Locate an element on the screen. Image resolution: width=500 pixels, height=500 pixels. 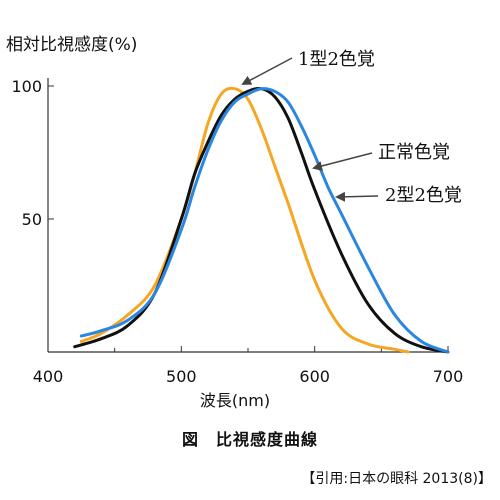
label-deutan: 2型2色覚 is located at coordinates (423, 195).